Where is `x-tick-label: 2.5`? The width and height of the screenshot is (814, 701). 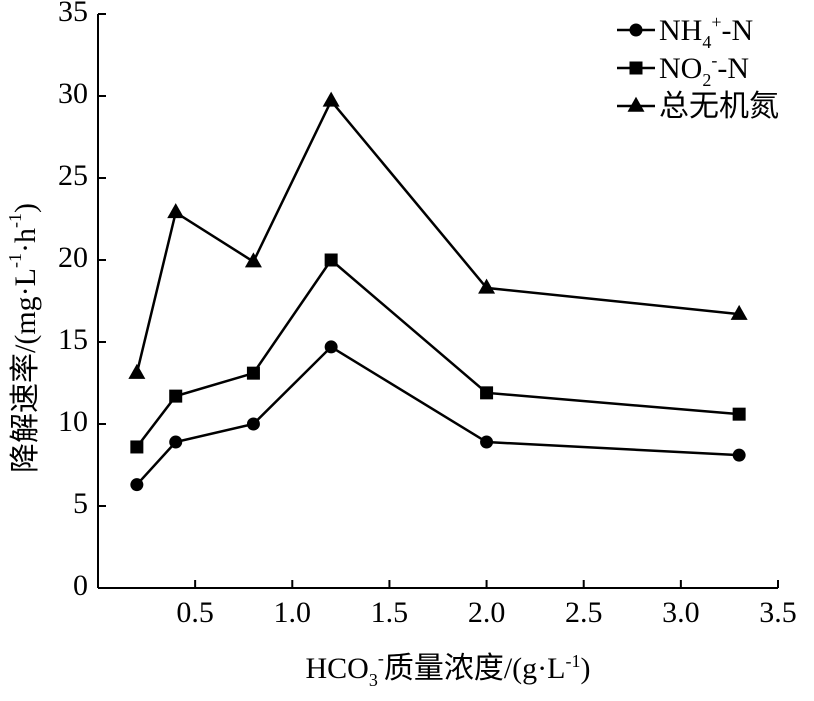 x-tick-label: 2.5 is located at coordinates (584, 612).